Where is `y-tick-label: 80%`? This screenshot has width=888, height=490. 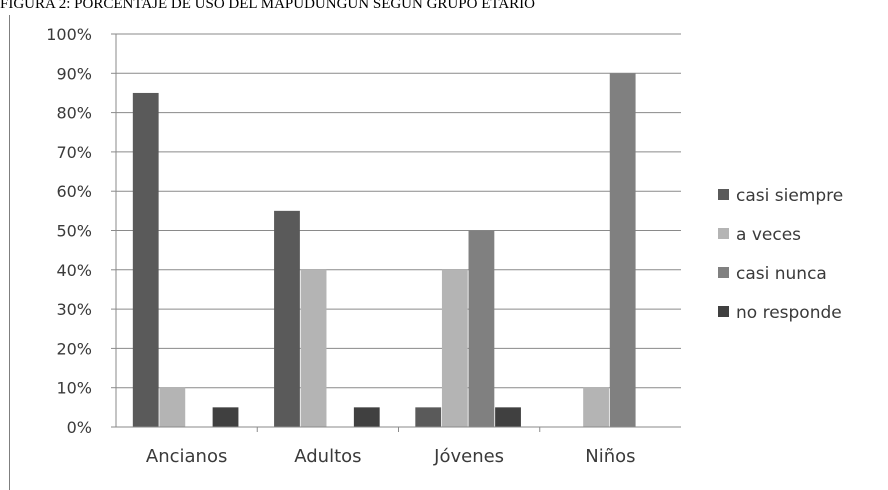
y-tick-label: 80% is located at coordinates (74, 113).